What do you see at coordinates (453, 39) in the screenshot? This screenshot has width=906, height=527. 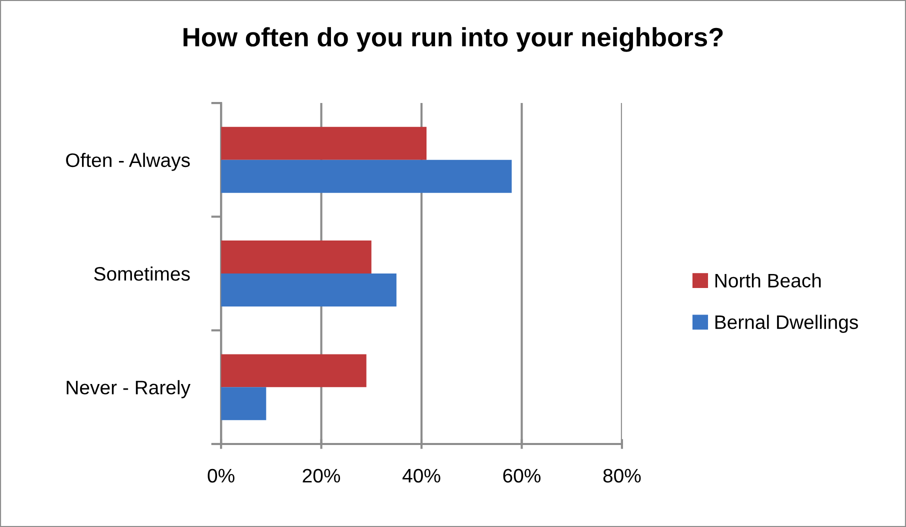 I see `chart-title: How often do you run into your neighbors?` at bounding box center [453, 39].